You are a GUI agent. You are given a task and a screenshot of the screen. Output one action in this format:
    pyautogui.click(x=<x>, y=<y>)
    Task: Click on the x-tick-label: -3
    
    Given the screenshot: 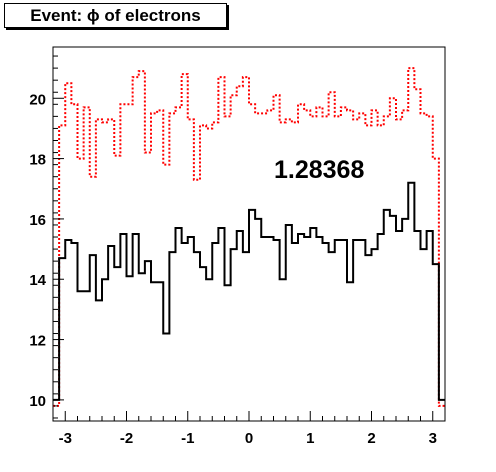 What is the action you would take?
    pyautogui.click(x=65, y=438)
    